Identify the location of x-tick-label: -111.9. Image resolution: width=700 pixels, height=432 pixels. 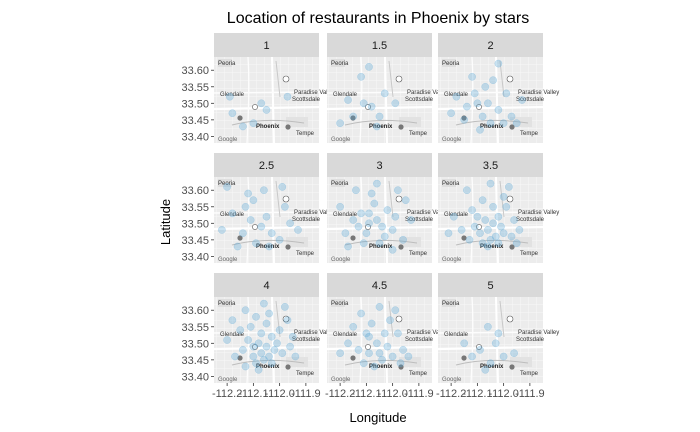
(419, 394).